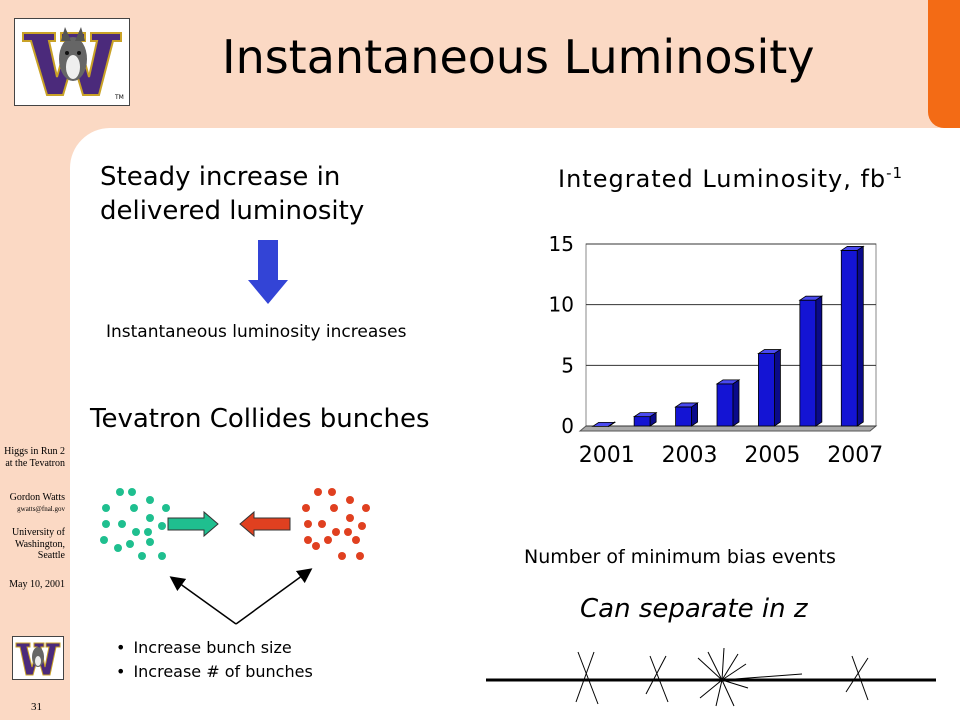 The width and height of the screenshot is (960, 720). Describe the element at coordinates (220, 177) in the screenshot. I see `heading-line: Steady increase in` at that location.